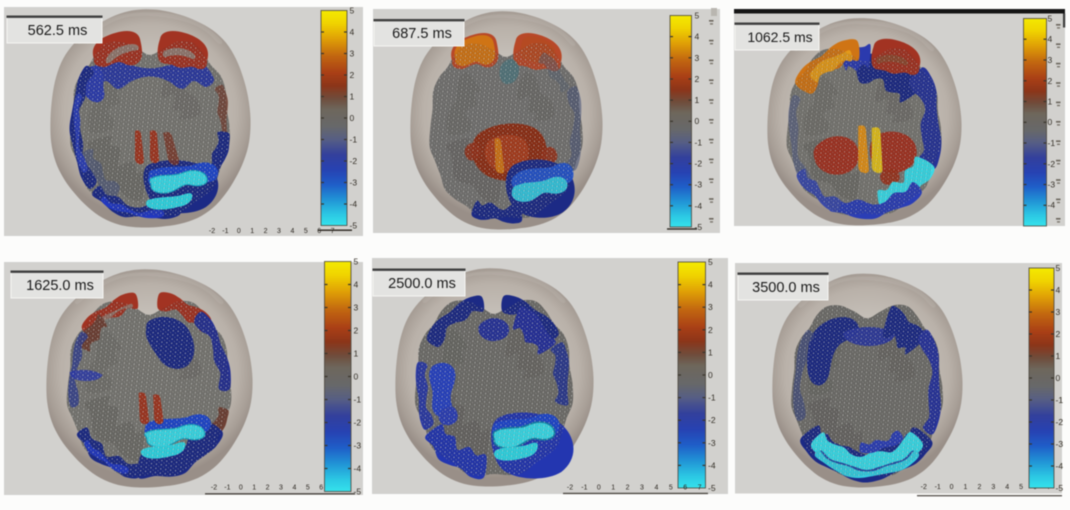  Describe the element at coordinates (58, 31) in the screenshot. I see `svg-text: 562.5 ms` at that location.